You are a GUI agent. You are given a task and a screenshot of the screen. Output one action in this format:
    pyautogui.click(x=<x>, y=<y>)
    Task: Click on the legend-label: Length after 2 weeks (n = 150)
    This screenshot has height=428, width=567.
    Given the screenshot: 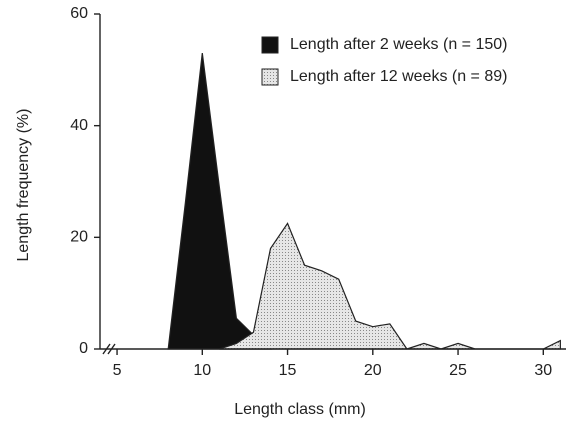 What is the action you would take?
    pyautogui.click(x=398, y=44)
    